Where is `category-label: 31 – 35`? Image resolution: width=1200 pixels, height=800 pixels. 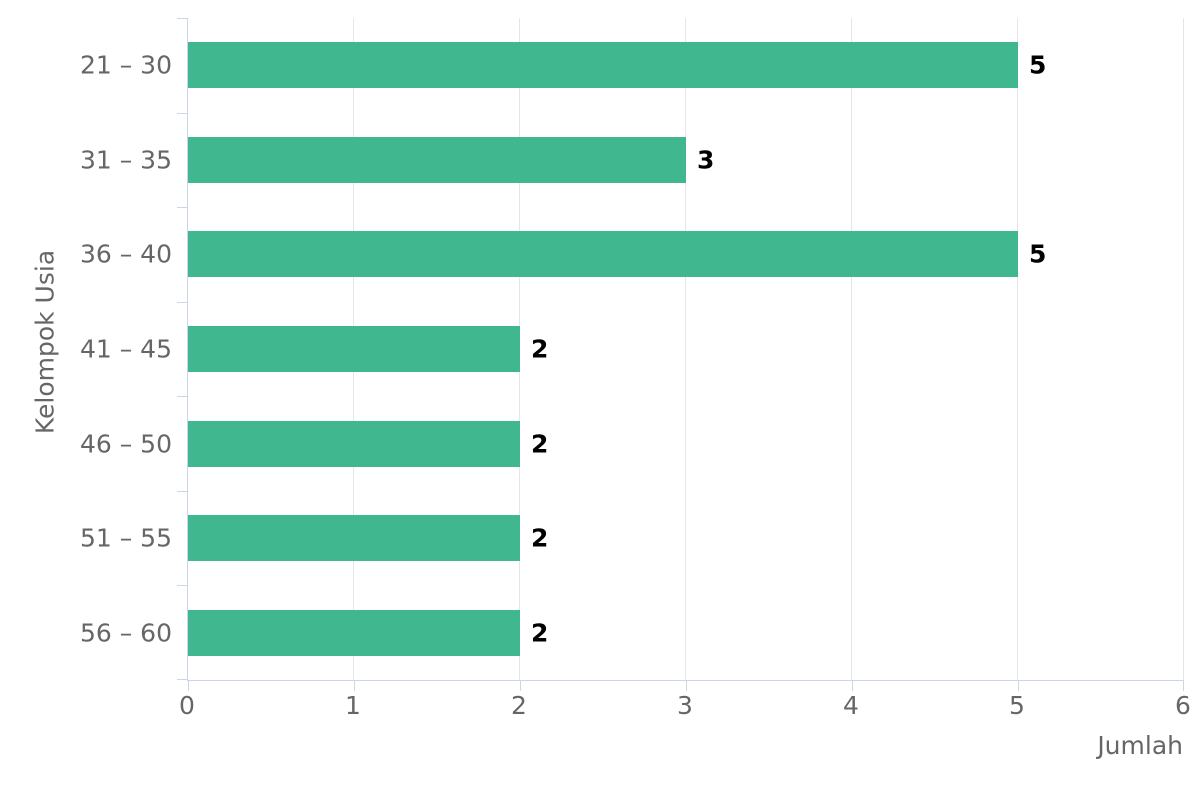 category-label: 31 – 35 is located at coordinates (125, 160).